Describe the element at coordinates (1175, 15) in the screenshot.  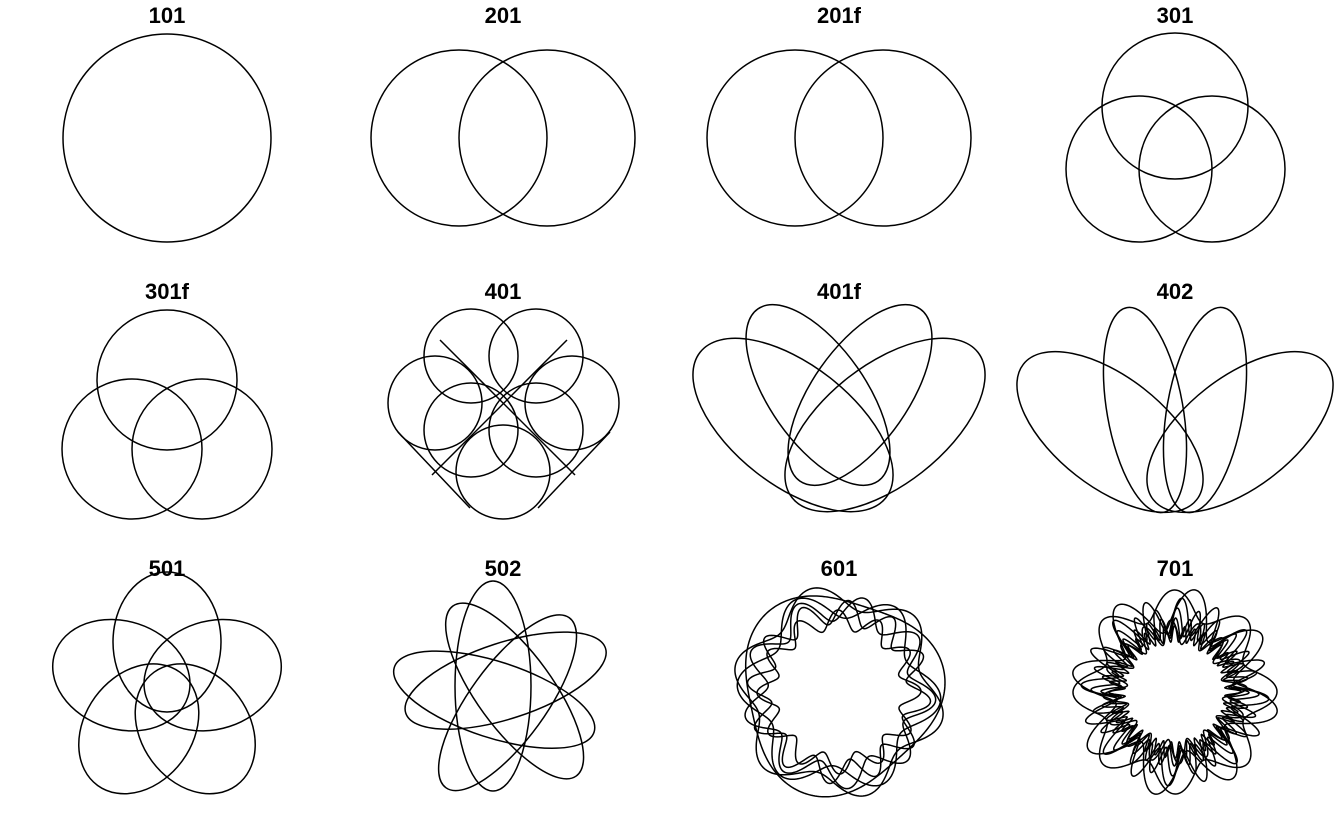
I see `panel-title: 301` at that location.